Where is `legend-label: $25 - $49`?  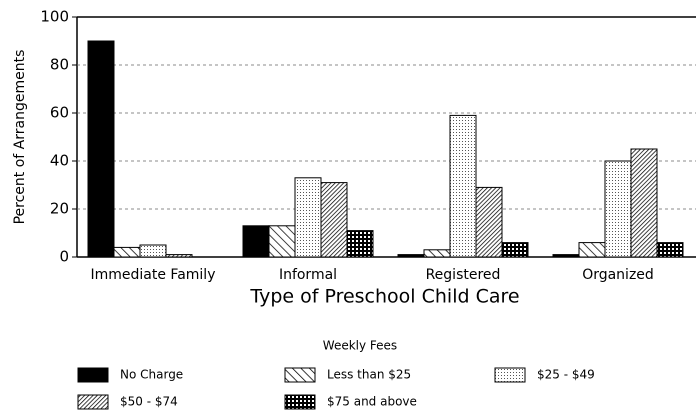
legend-label: $25 - $49 is located at coordinates (566, 375).